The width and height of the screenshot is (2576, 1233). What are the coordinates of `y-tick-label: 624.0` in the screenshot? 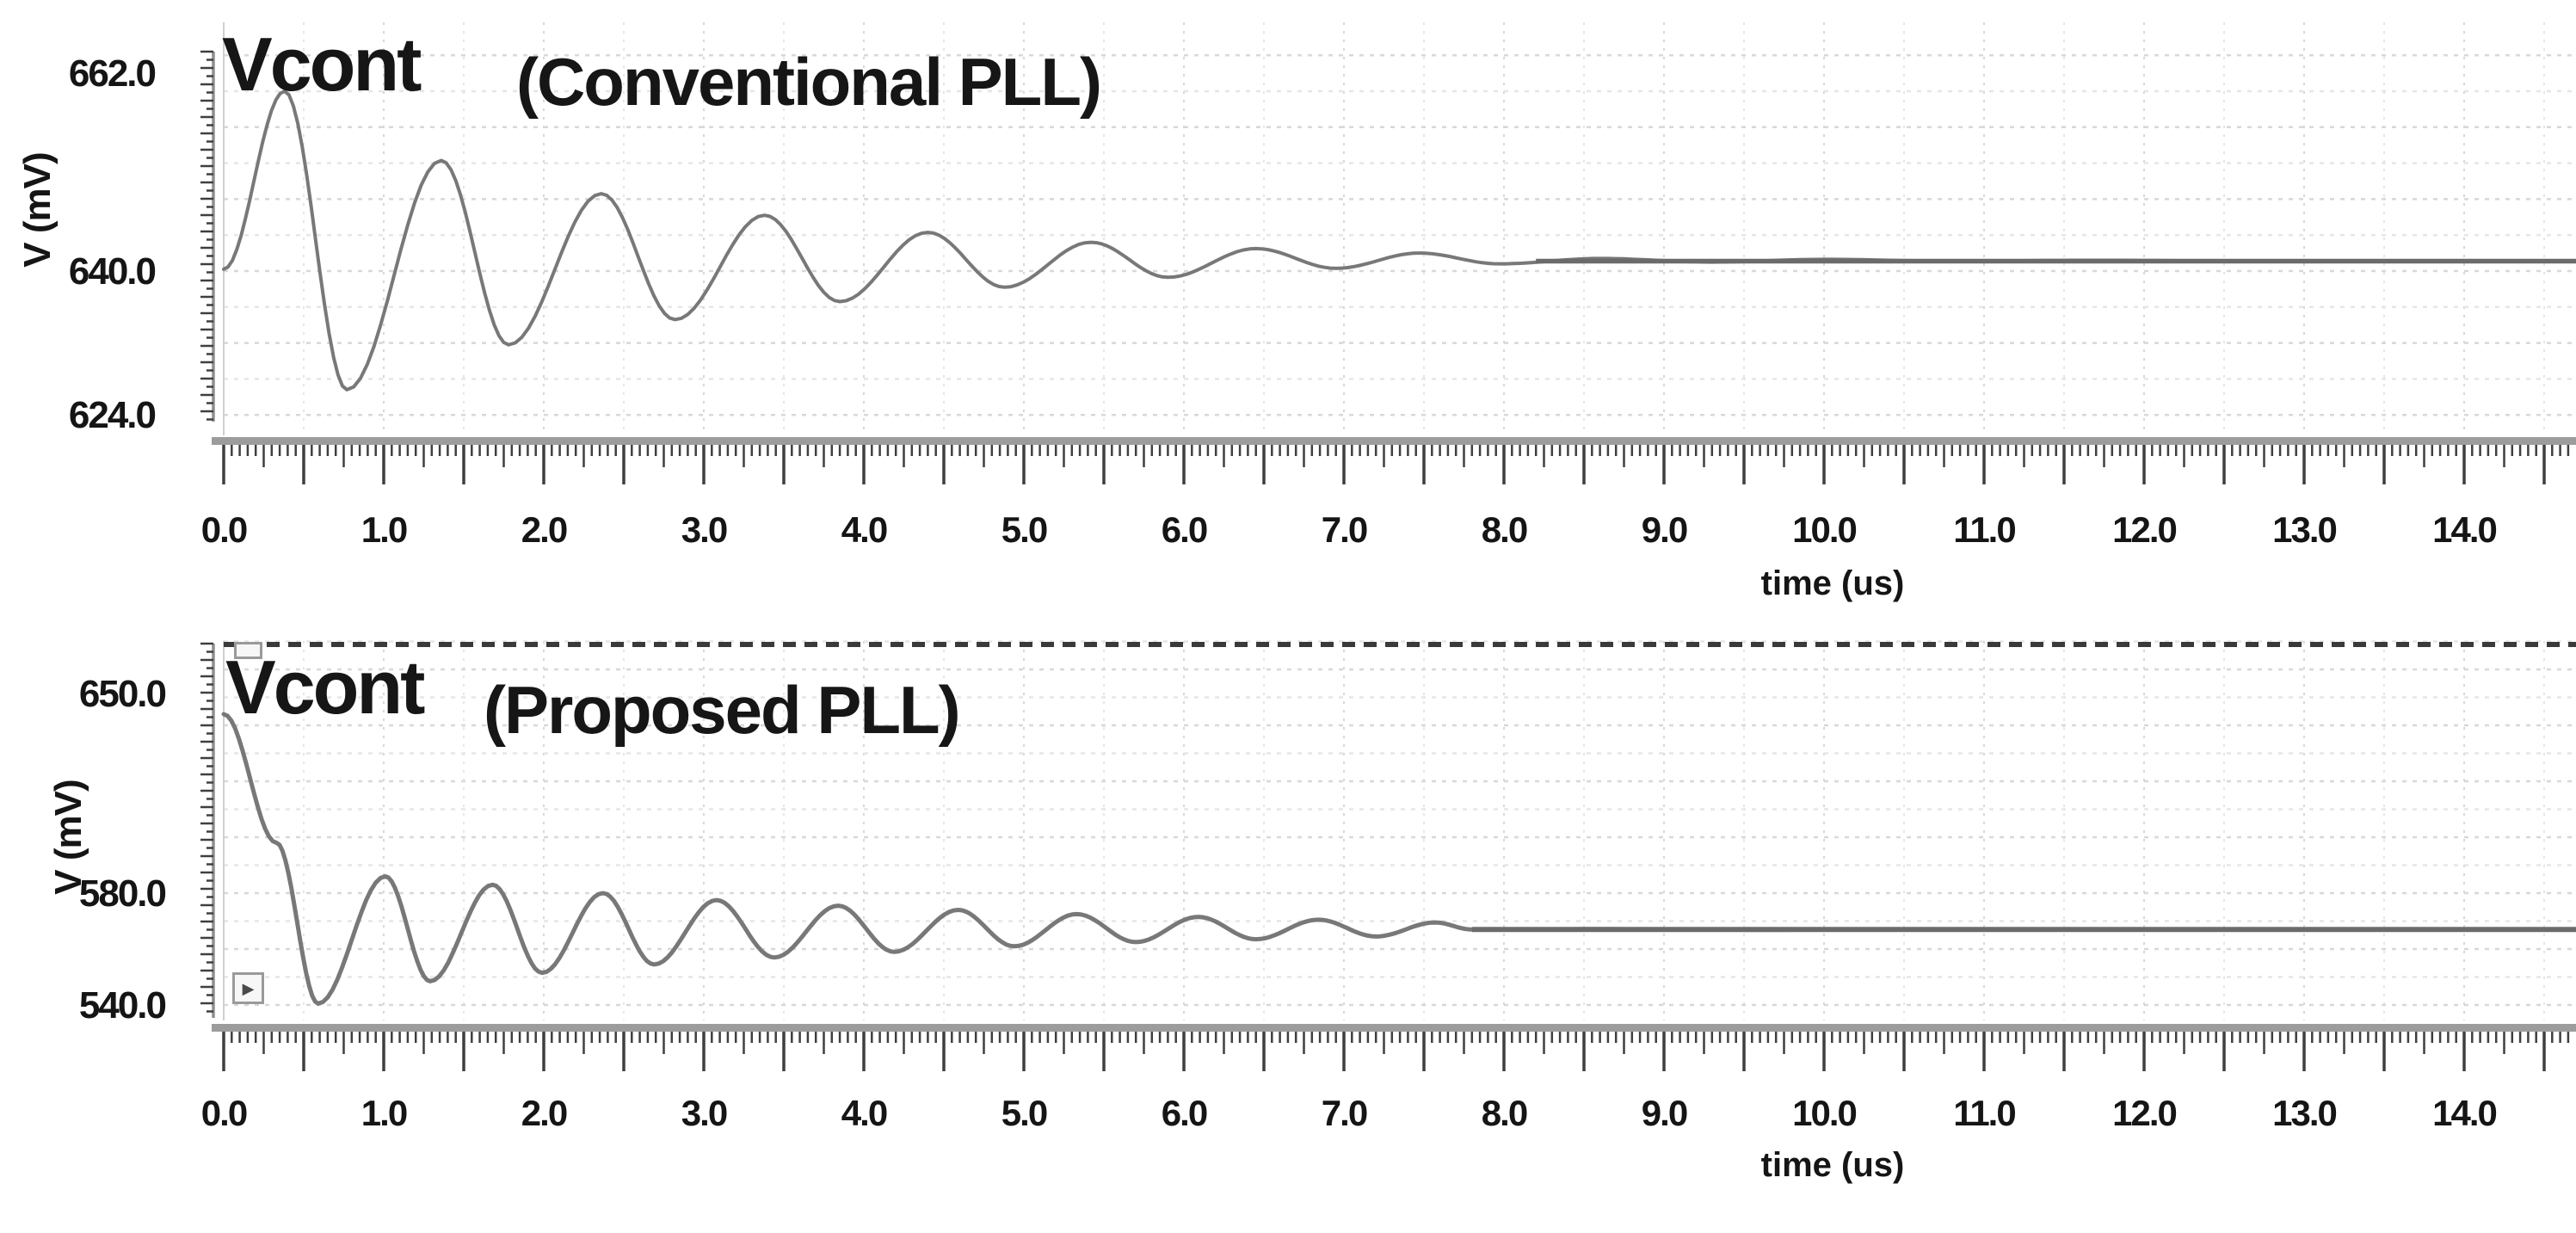 It's located at (113, 415).